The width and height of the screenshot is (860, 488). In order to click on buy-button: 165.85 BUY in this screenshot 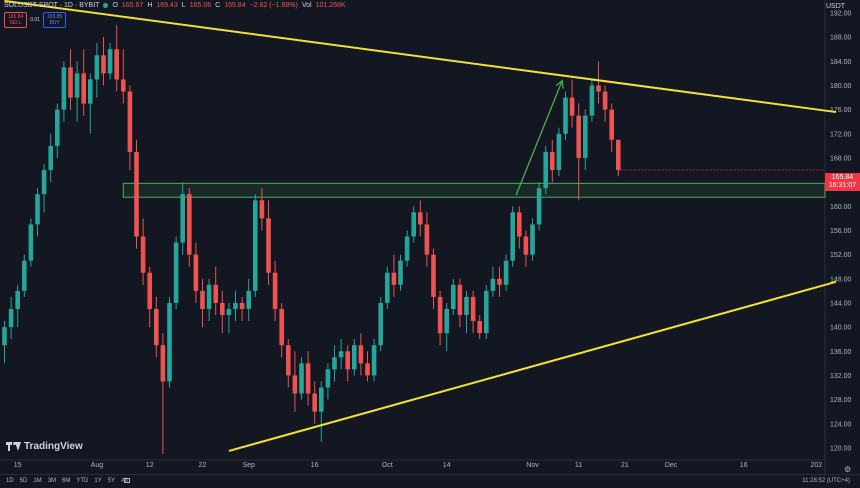, I will do `click(55, 20)`.